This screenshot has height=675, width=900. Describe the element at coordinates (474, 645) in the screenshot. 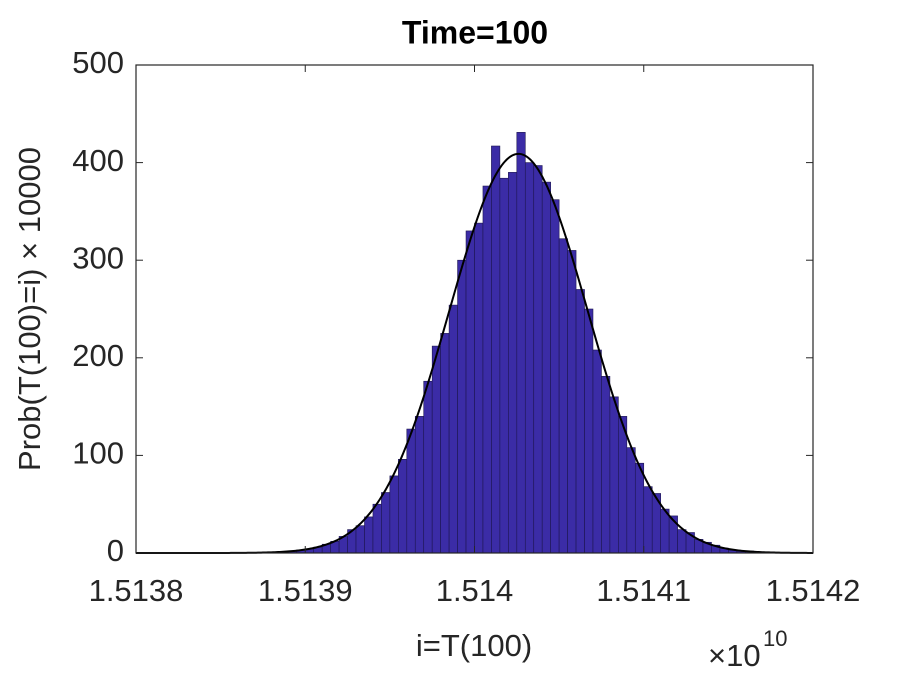

I see `x-axis-label: i=T(100)` at that location.